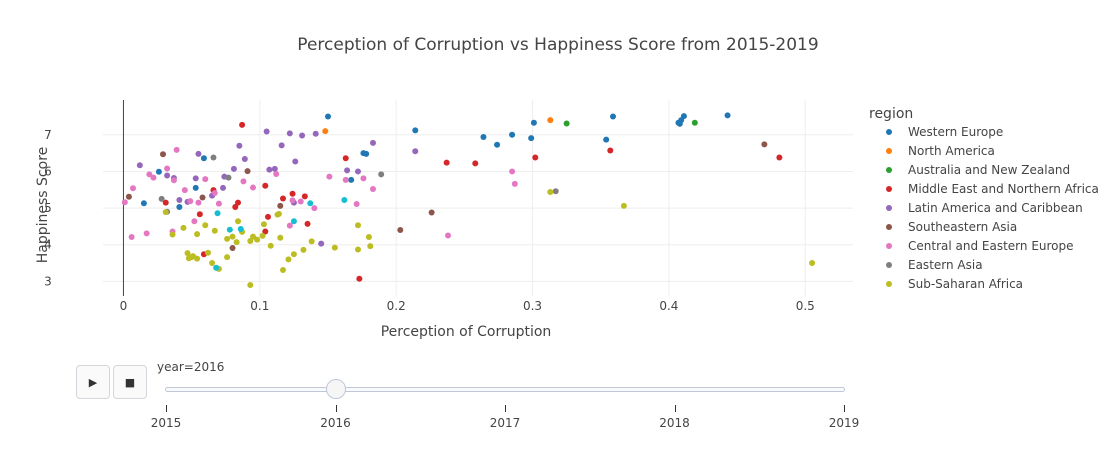 This screenshot has width=1116, height=450. I want to click on year-slider-handle, so click(336, 389).